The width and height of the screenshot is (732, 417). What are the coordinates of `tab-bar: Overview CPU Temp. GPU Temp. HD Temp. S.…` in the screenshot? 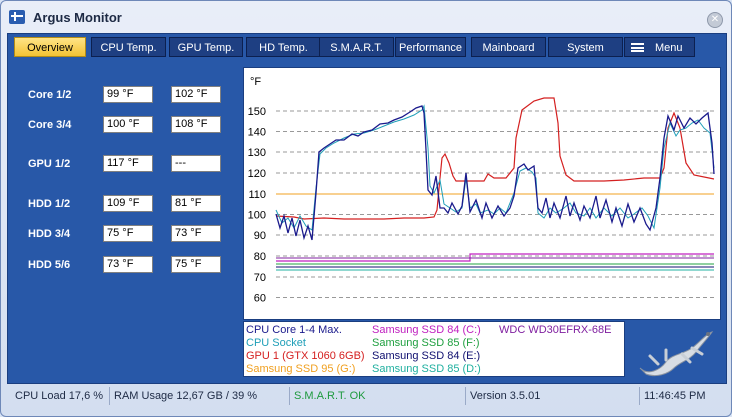 It's located at (367, 47).